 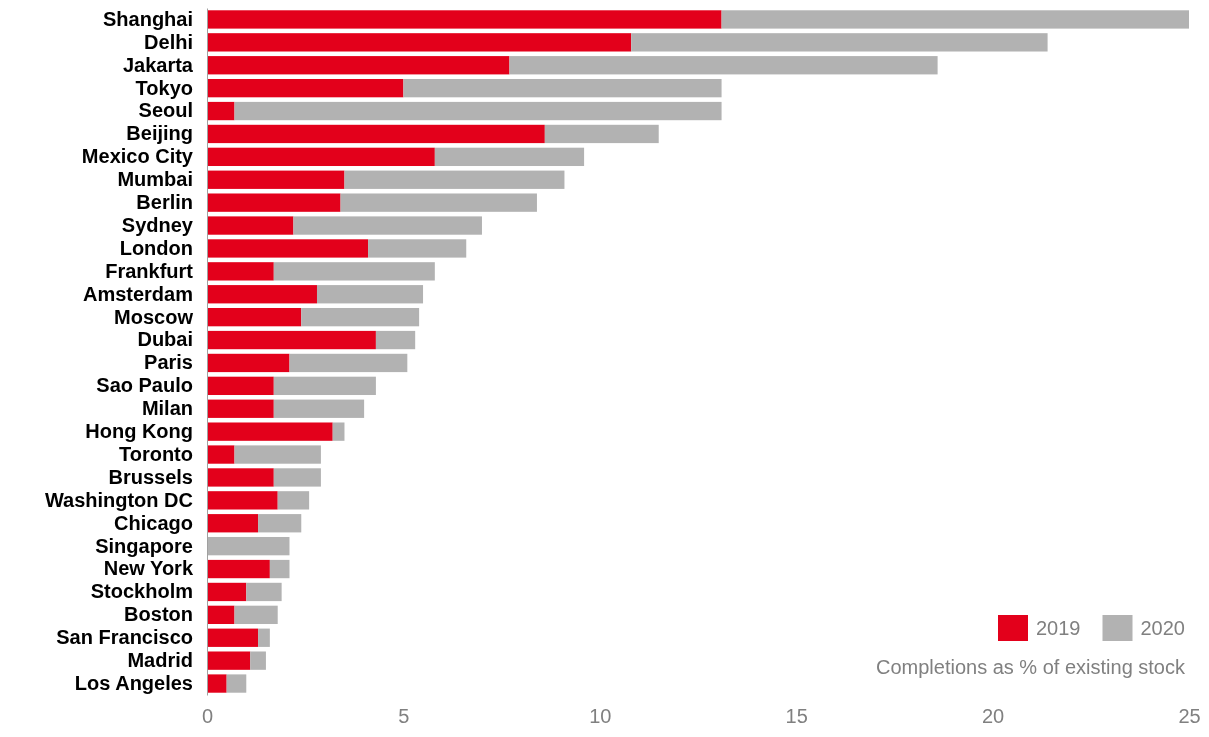 What do you see at coordinates (165, 110) in the screenshot?
I see `y-tick-label: Seoul` at bounding box center [165, 110].